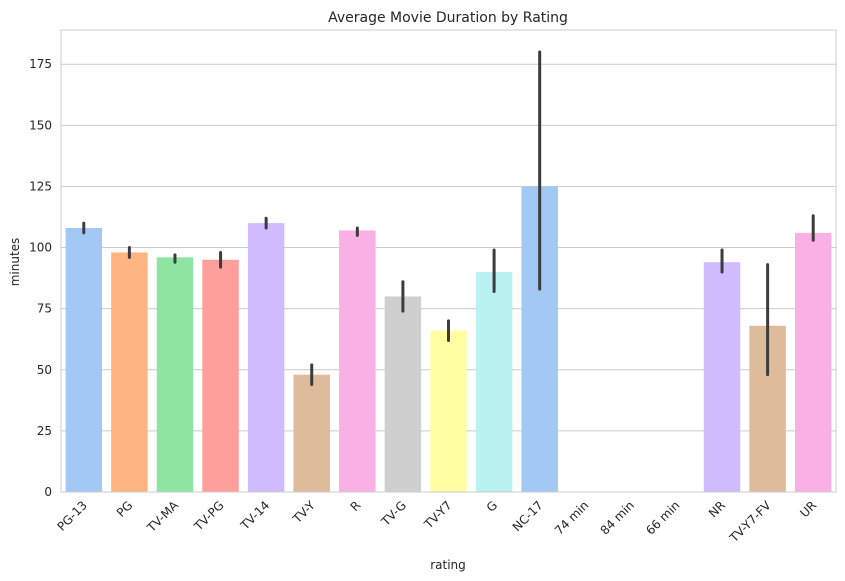 Image resolution: width=845 pixels, height=581 pixels. I want to click on x-tick-label: UR, so click(808, 509).